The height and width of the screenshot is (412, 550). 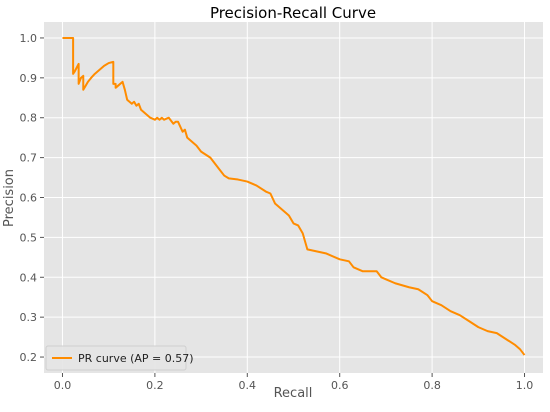 I want to click on x-tick-label: 0.6, so click(x=340, y=385).